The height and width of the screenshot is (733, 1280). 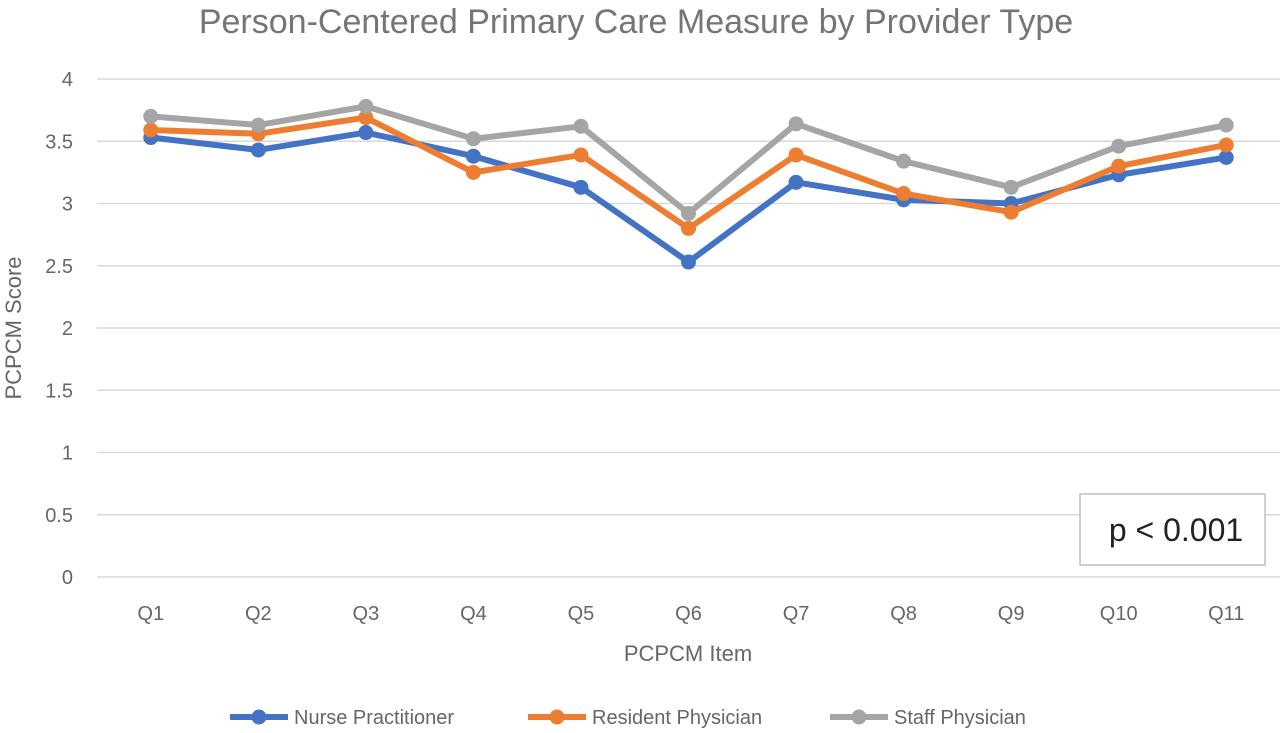 I want to click on y-tick-label: 3.5, so click(x=59, y=142).